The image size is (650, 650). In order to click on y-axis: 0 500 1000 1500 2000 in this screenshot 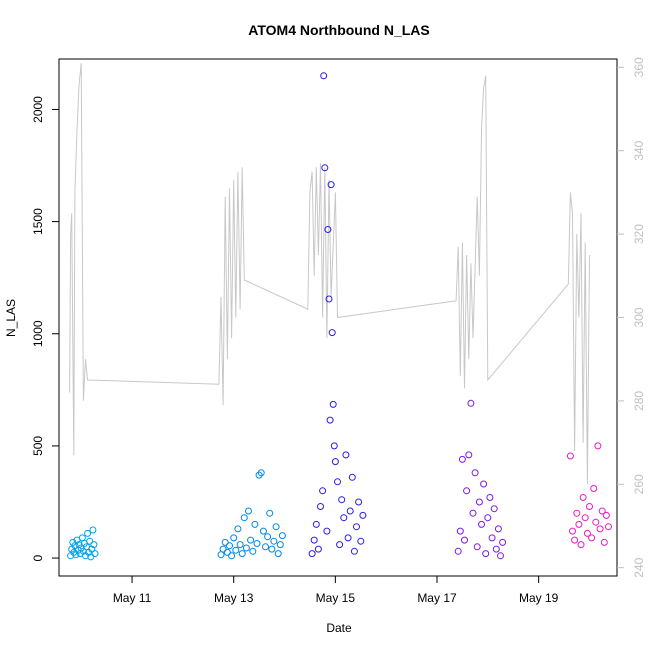, I will do `click(45, 328)`.